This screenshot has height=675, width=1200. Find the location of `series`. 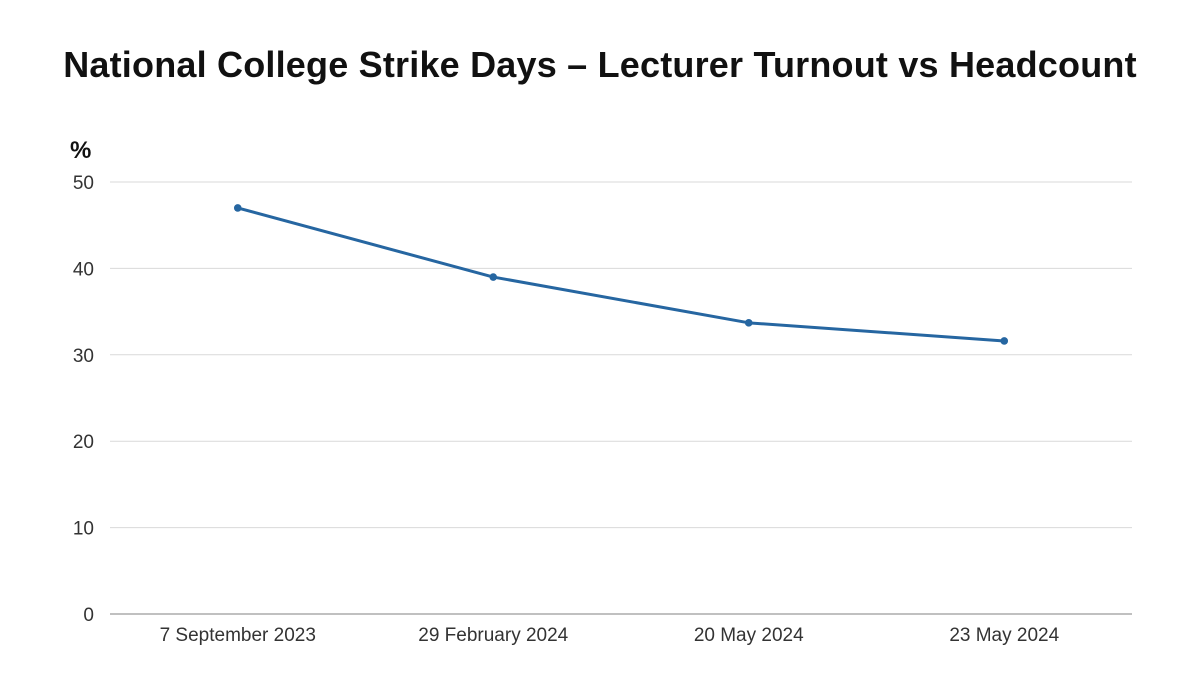

series is located at coordinates (621, 274).